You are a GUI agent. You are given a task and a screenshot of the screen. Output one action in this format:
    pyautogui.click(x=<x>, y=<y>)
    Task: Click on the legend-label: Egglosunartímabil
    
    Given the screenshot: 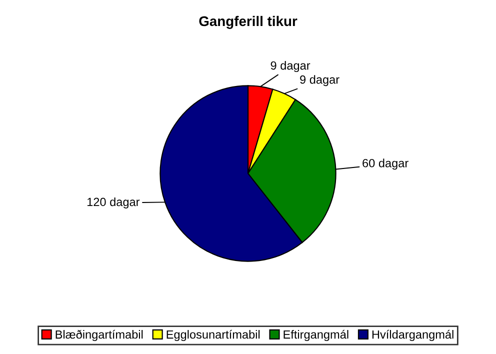 What is the action you would take?
    pyautogui.click(x=213, y=336)
    